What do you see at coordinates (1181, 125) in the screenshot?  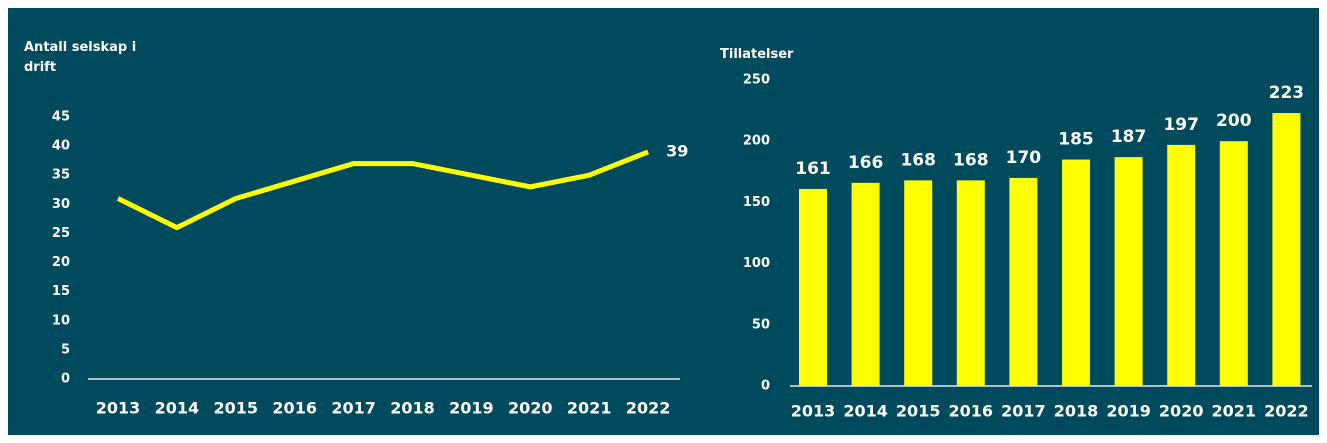 I see `data-label: 197` at bounding box center [1181, 125].